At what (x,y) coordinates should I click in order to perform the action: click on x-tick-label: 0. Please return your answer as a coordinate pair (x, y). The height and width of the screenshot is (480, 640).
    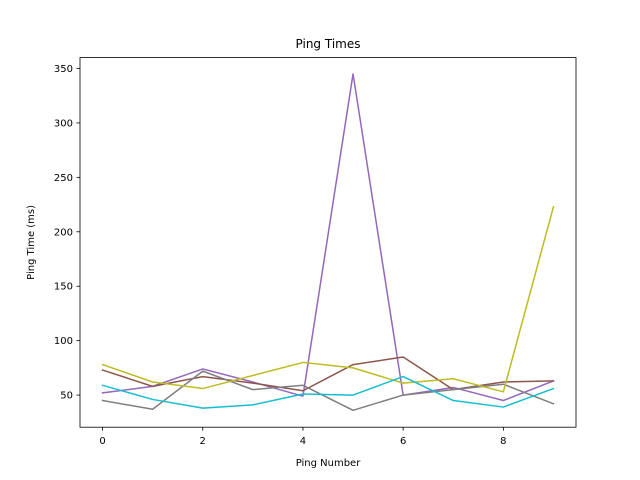
    Looking at the image, I should click on (102, 441).